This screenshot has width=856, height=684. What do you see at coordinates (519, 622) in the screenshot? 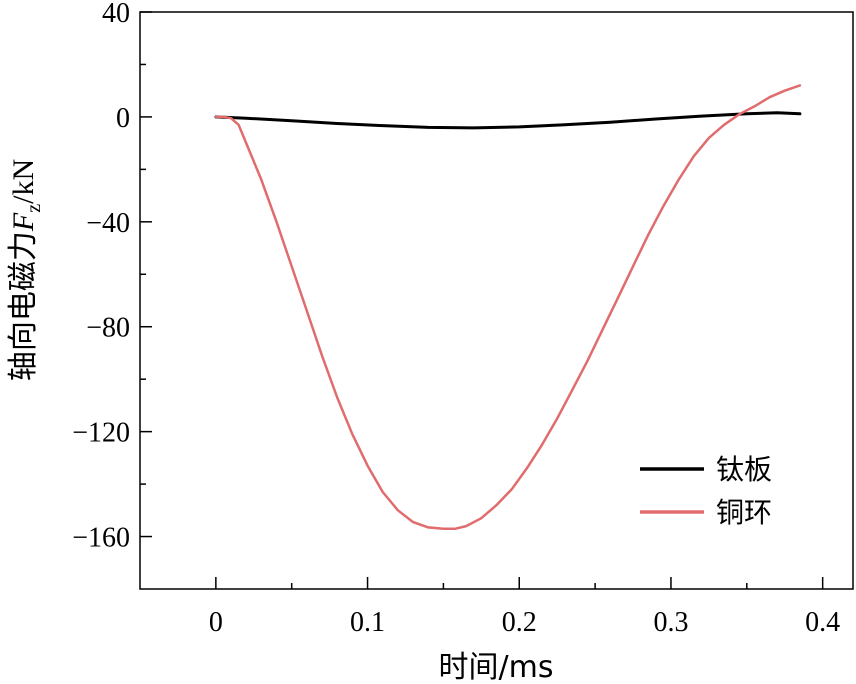
I see `x-tick-label: 0.2` at bounding box center [519, 622].